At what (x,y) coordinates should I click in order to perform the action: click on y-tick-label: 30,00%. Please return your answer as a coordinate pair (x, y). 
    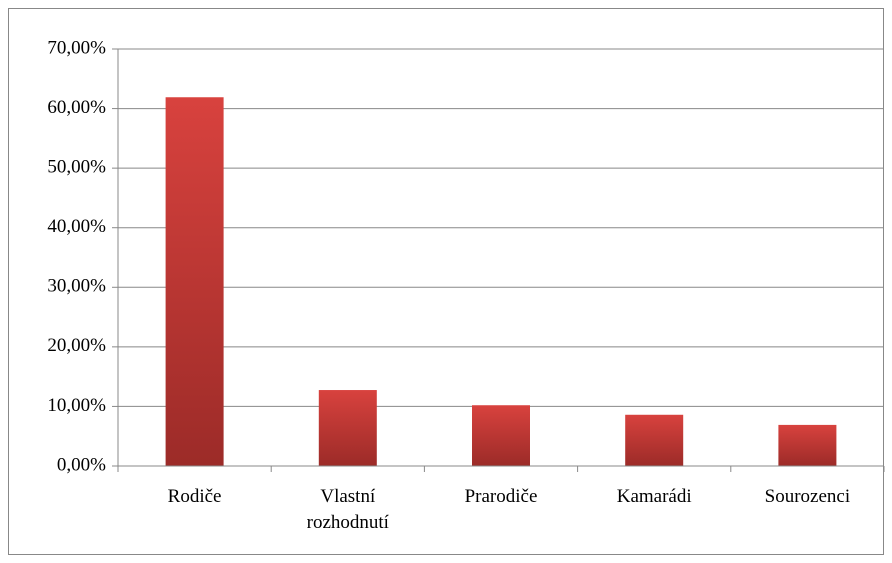
    Looking at the image, I should click on (76, 286).